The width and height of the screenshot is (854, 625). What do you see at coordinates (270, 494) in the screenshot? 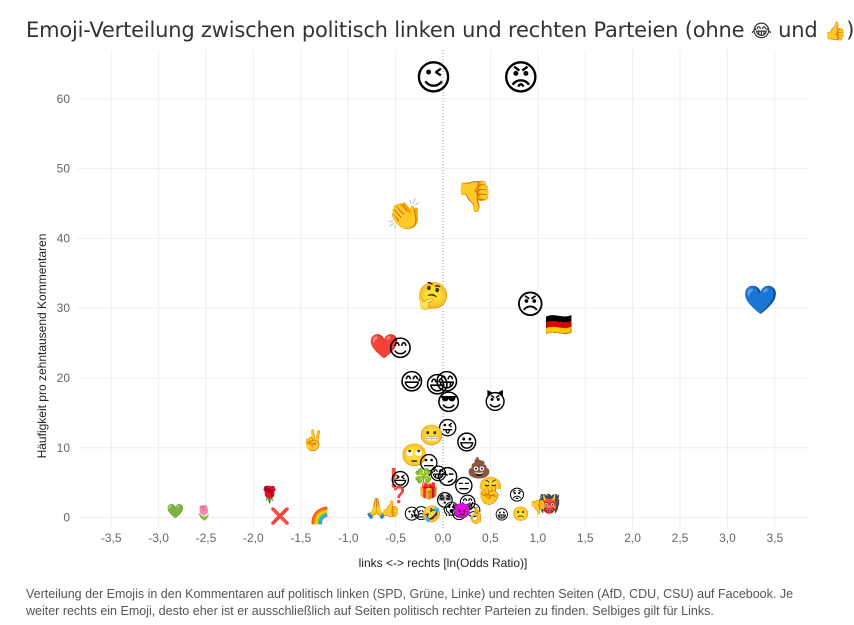
I see `emoji-point: 🌹` at bounding box center [270, 494].